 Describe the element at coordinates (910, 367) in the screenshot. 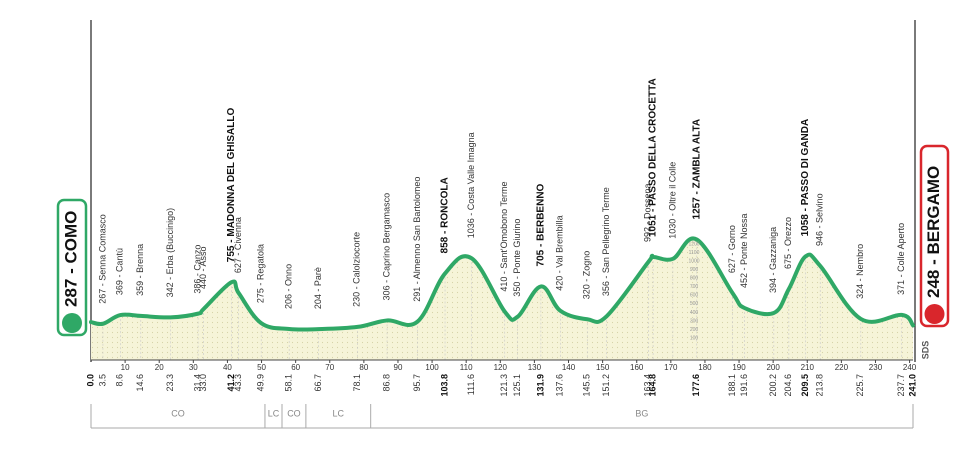

I see `x-tick-label: 240` at that location.